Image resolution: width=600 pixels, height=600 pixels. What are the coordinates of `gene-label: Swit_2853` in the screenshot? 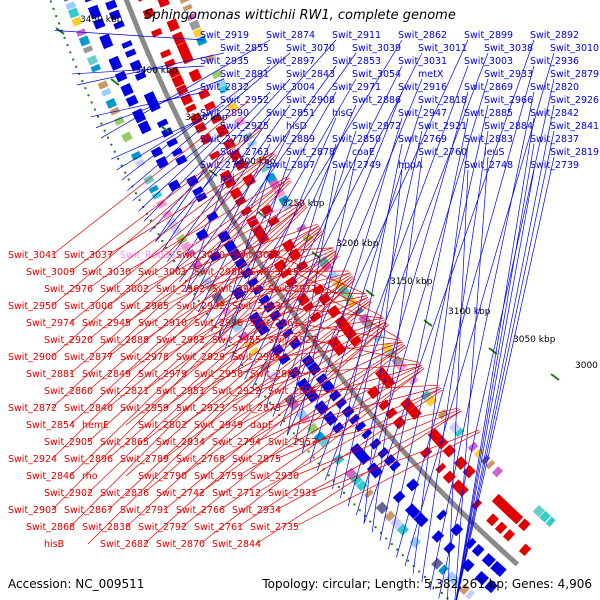 It's located at (356, 61).